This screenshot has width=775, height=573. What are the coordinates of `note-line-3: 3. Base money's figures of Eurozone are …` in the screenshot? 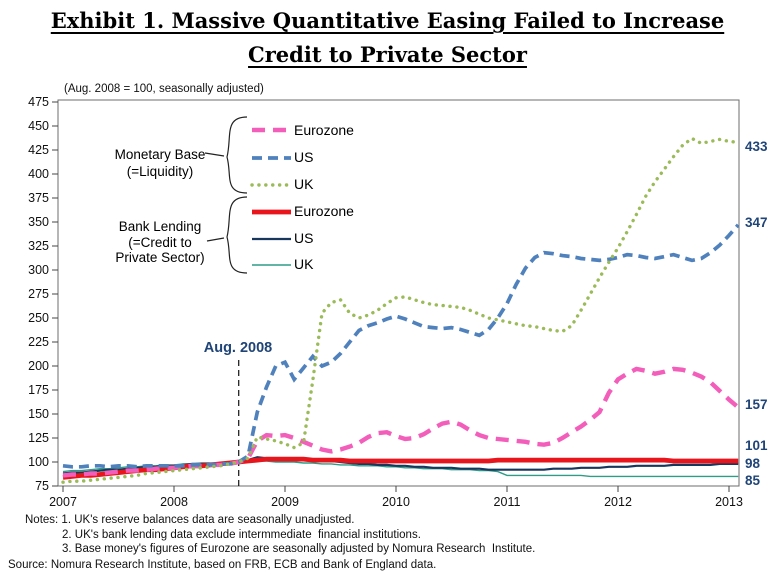 It's located at (299, 549).